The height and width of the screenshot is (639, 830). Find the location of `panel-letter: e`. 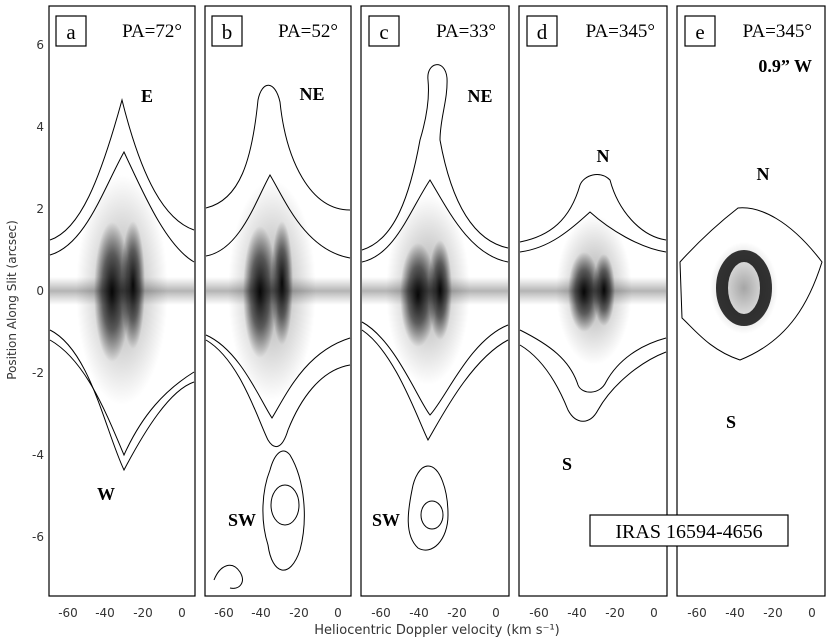

panel-letter: e is located at coordinates (699, 32).